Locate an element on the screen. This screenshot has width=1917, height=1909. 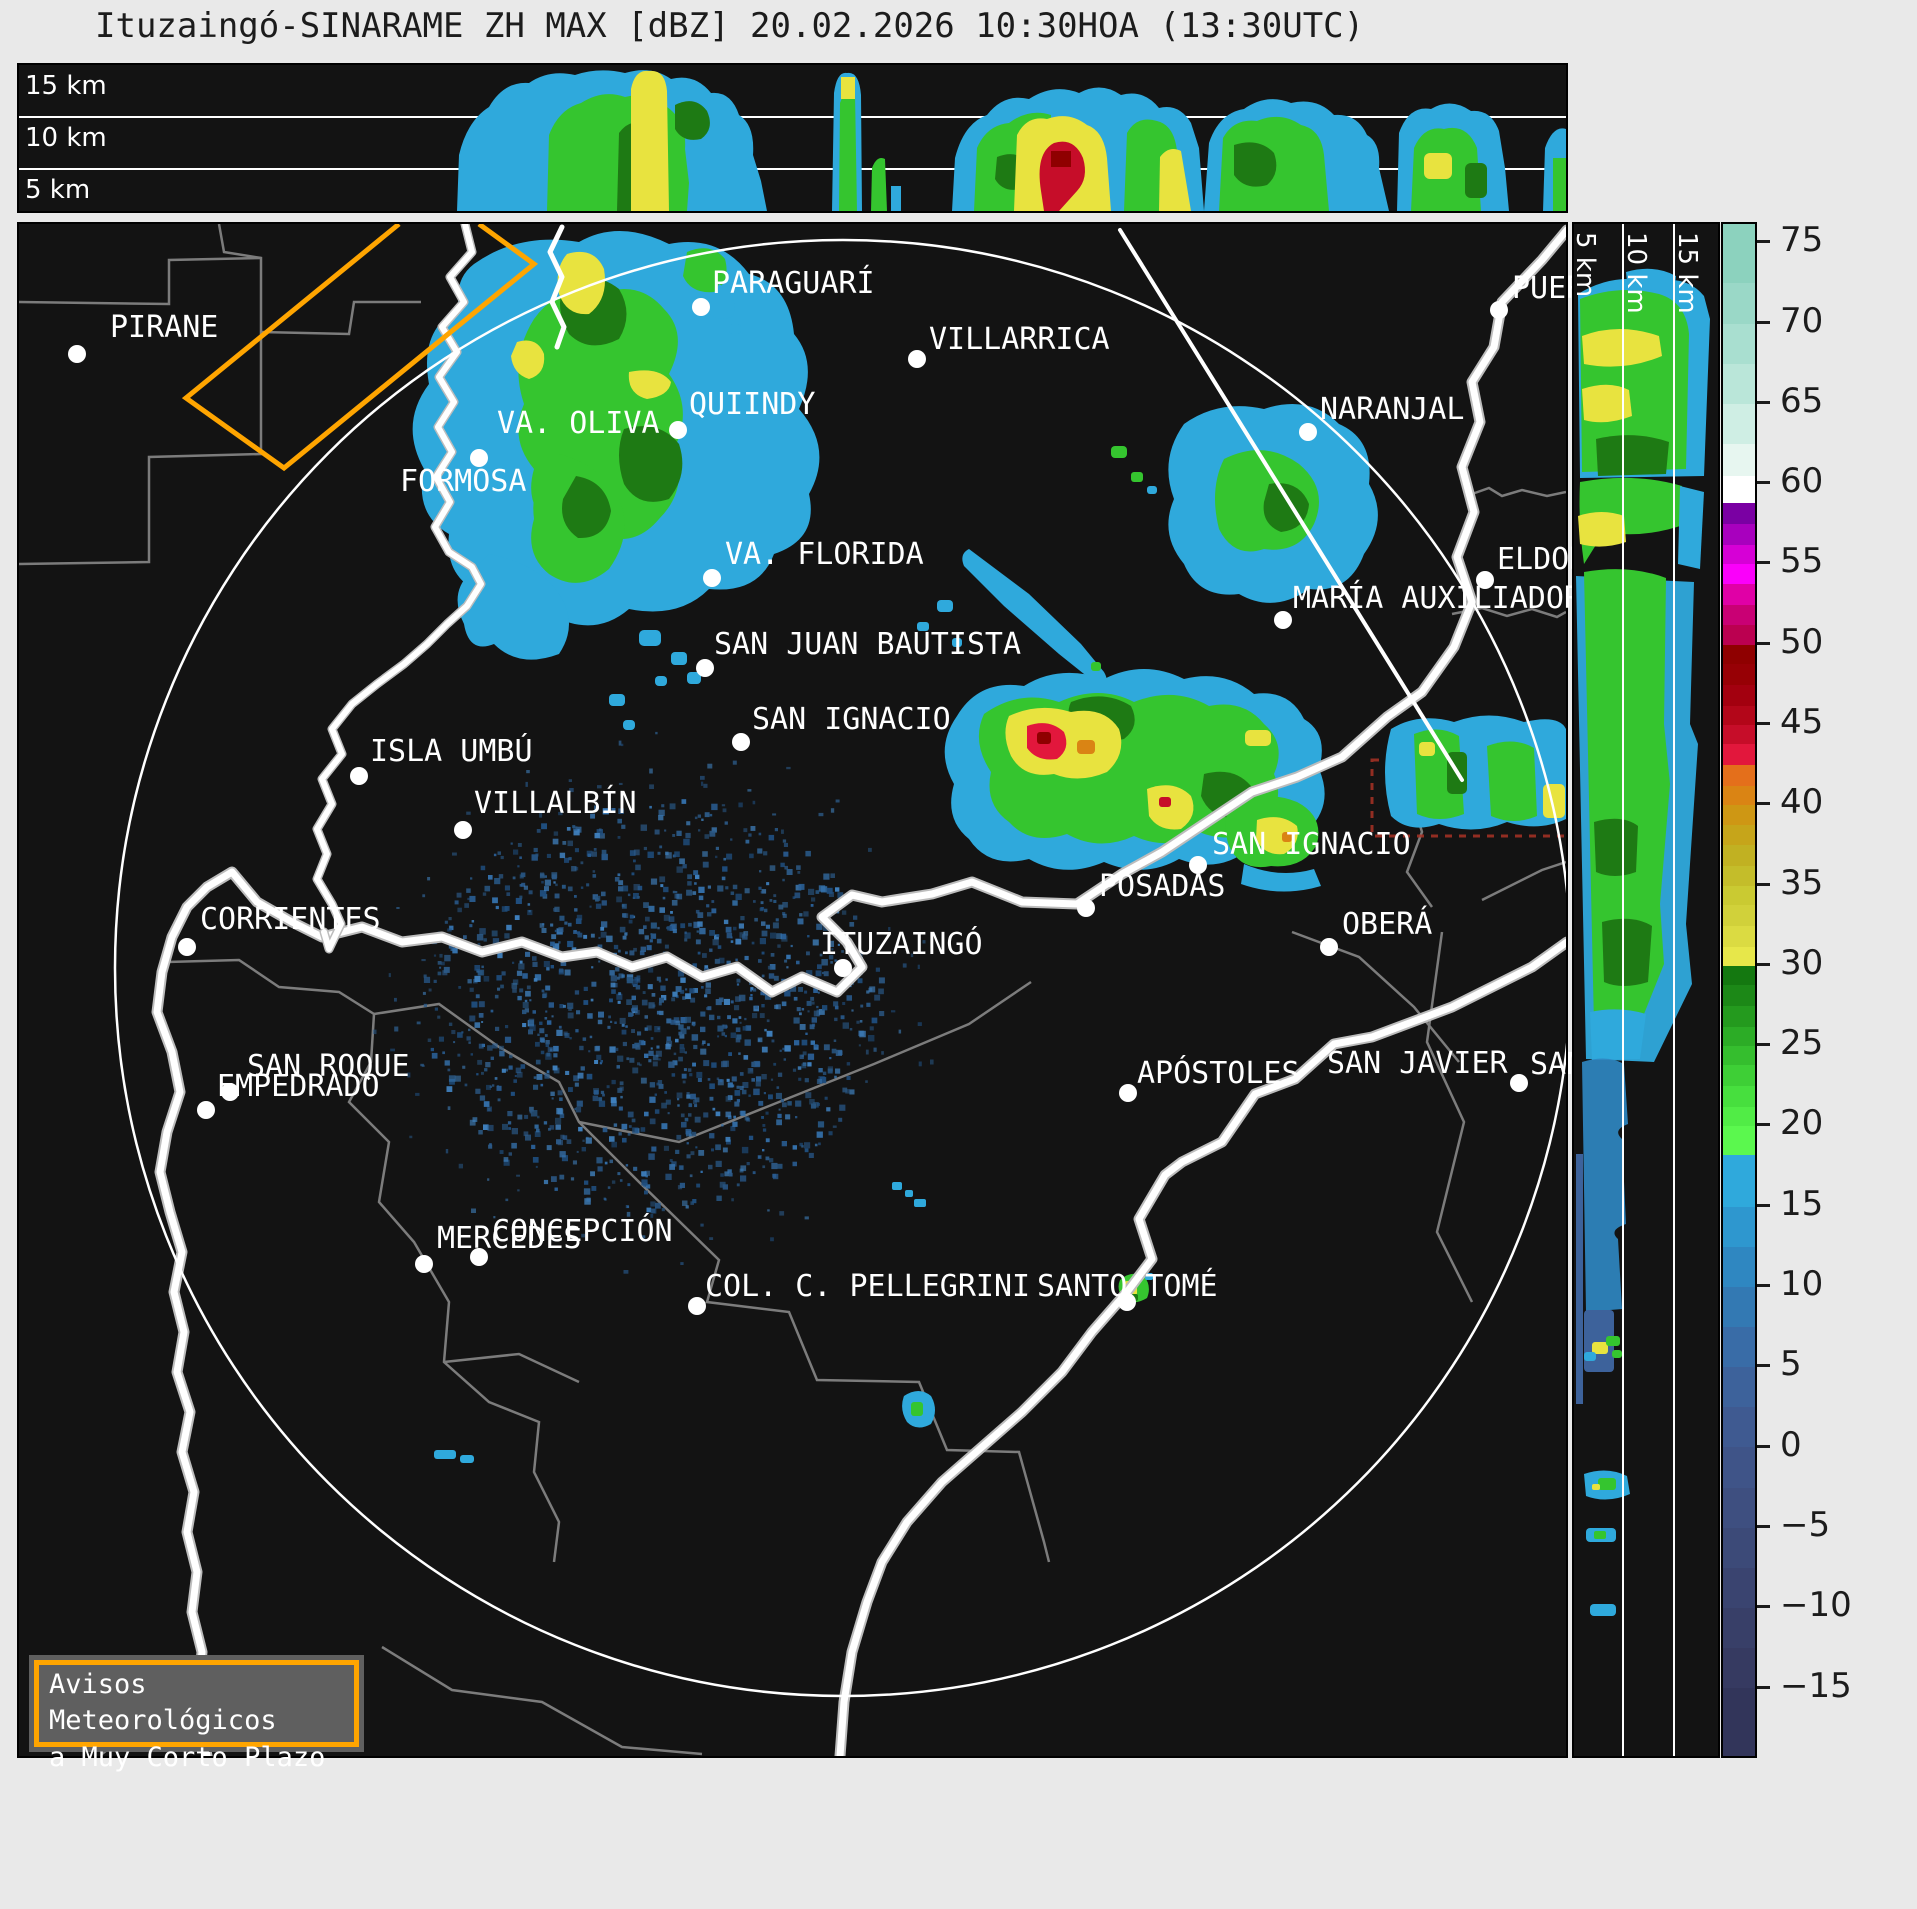
city-dot-naranjal is located at coordinates (1308, 432).